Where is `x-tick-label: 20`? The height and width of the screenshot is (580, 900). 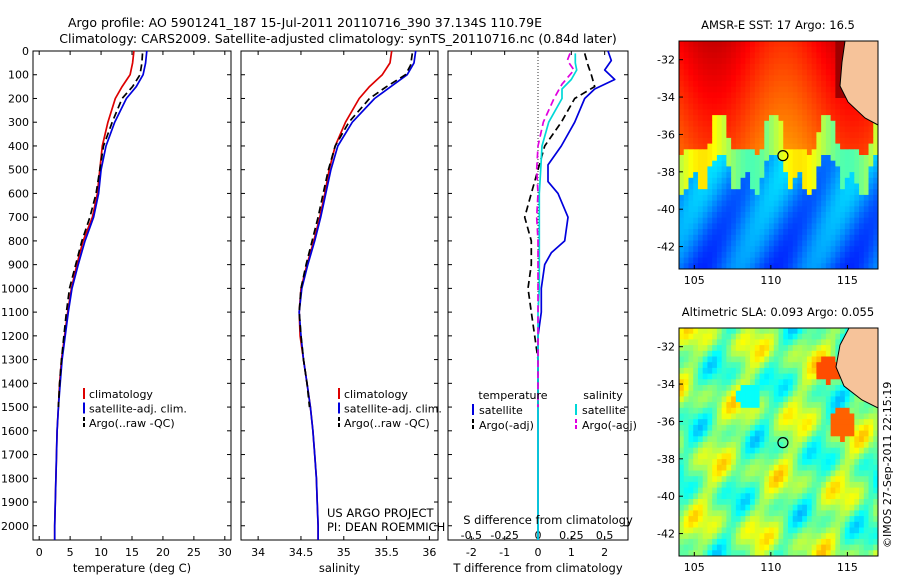
x-tick-label: 20 is located at coordinates (163, 552).